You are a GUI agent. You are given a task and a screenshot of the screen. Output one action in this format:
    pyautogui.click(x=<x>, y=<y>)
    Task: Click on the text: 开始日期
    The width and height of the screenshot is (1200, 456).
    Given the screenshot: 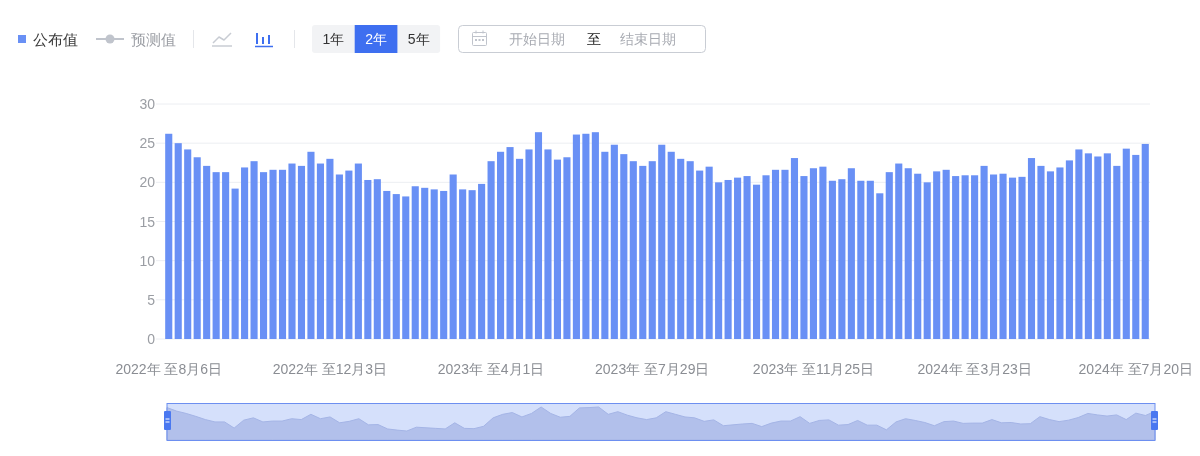 What is the action you would take?
    pyautogui.click(x=537, y=39)
    